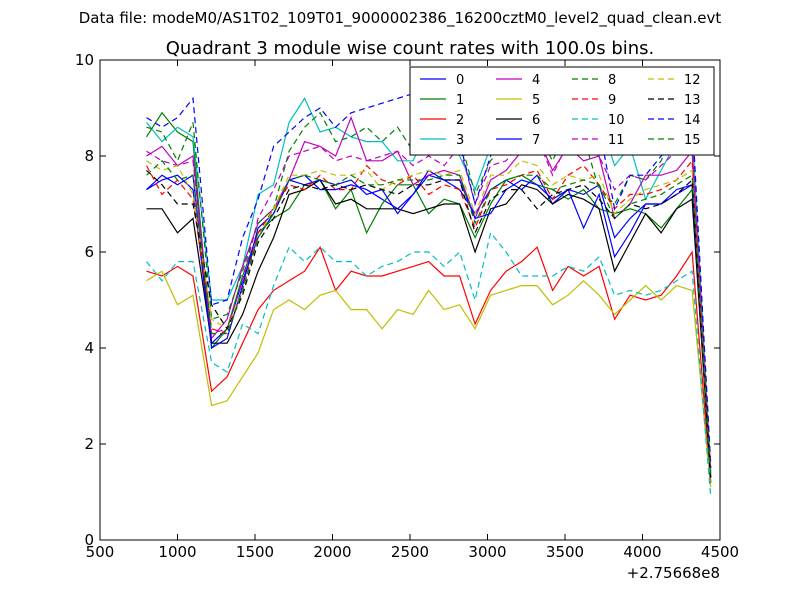 The image size is (800, 600). Describe the element at coordinates (536, 100) in the screenshot. I see `legend-label: 5` at that location.